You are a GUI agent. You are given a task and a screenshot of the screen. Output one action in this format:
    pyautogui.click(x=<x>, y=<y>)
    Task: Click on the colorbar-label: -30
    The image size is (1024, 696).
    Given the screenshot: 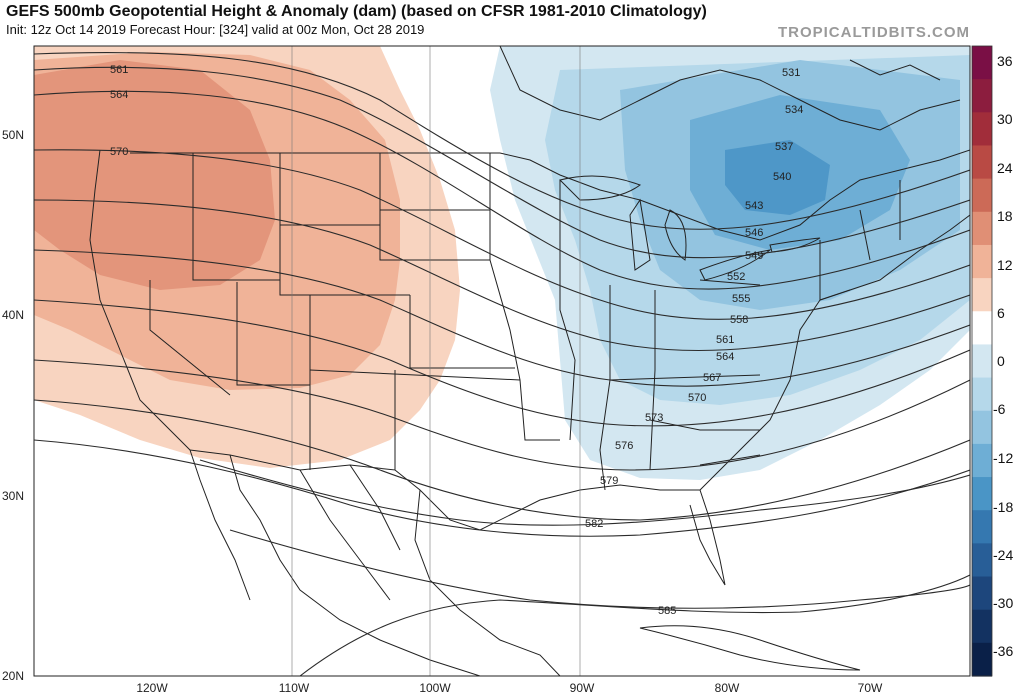 What is the action you would take?
    pyautogui.click(x=1003, y=603)
    